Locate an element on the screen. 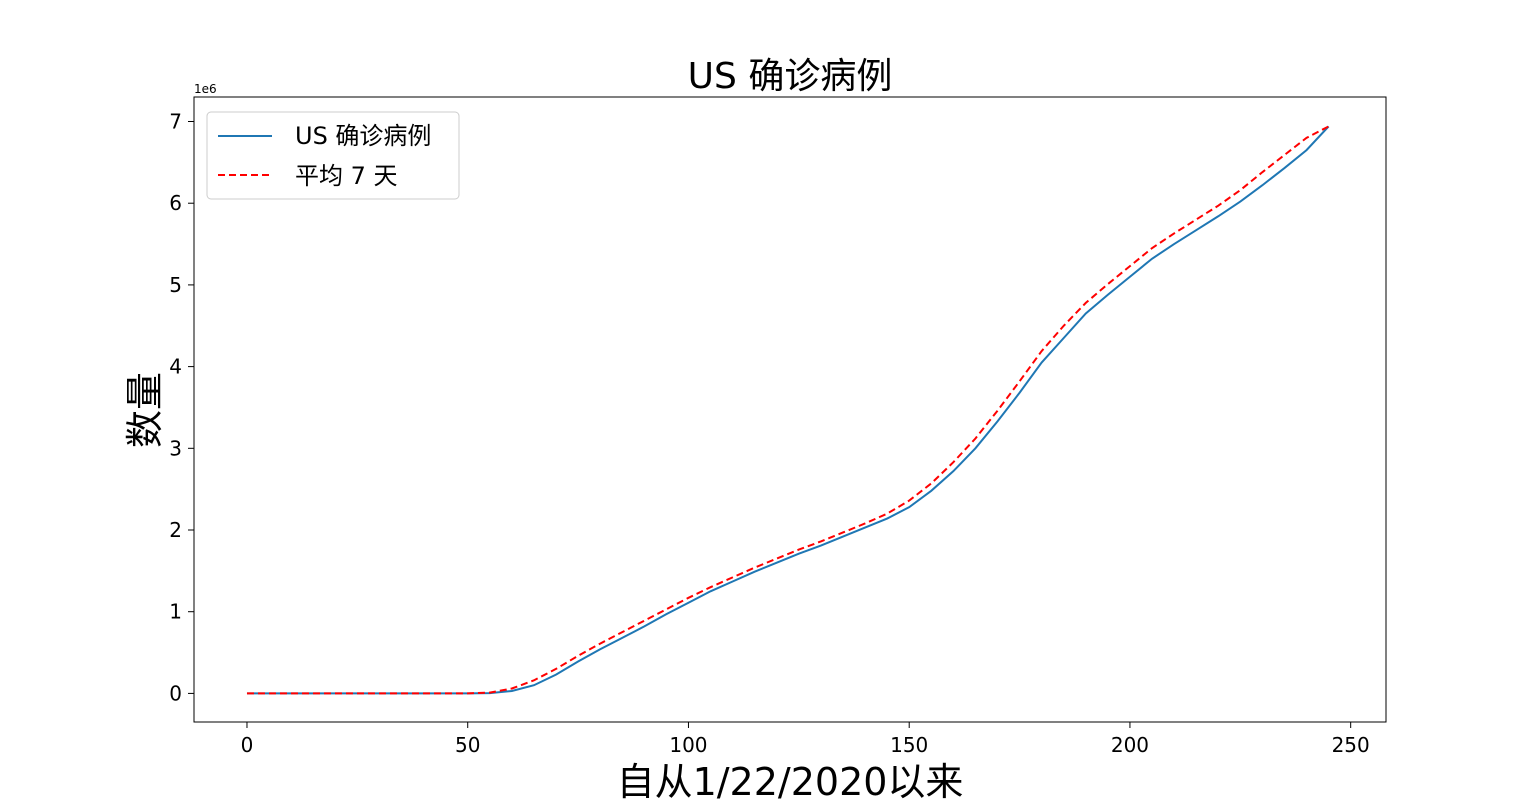 The image size is (1540, 811). legend-label-7day-avg: 平均 7 天 is located at coordinates (346, 176).